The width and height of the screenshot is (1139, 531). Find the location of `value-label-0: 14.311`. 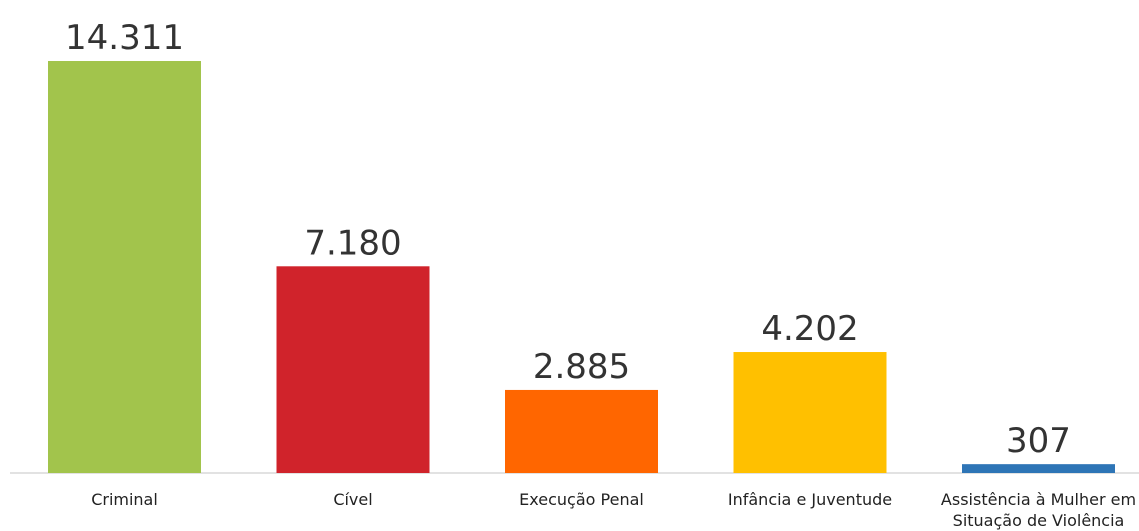

value-label-0: 14.311 is located at coordinates (124, 38).